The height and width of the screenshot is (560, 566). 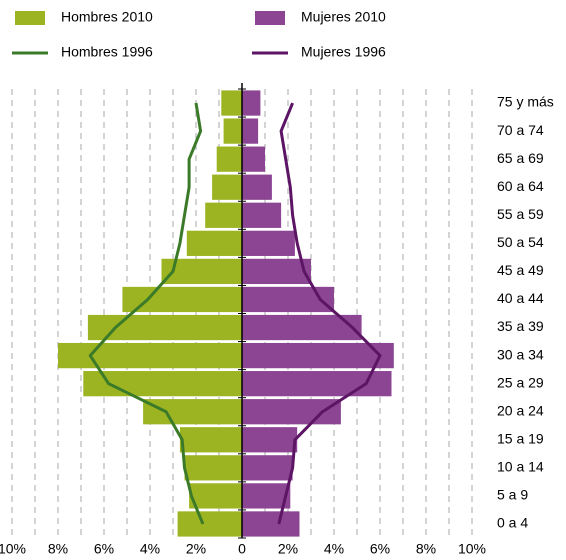 What do you see at coordinates (107, 52) in the screenshot?
I see `legend-label: Hombres 1996` at bounding box center [107, 52].